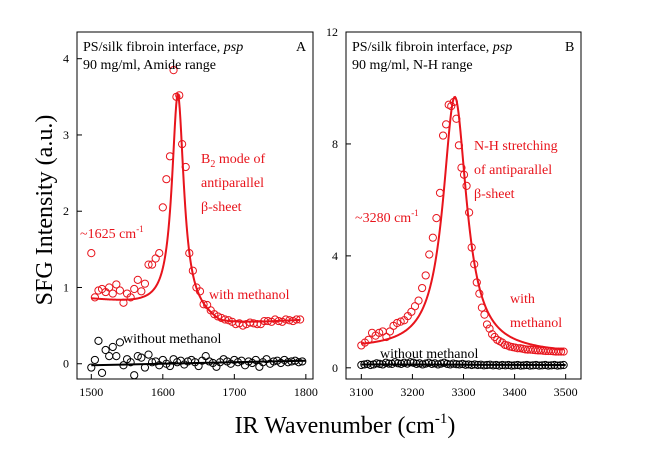 This screenshot has height=453, width=650. Describe the element at coordinates (361, 392) in the screenshot. I see `panel-b-xtick-label: 3100` at that location.